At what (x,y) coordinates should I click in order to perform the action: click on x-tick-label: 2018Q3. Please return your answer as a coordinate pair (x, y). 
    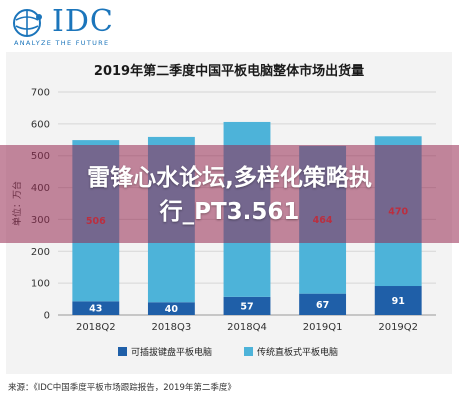
    Looking at the image, I should click on (172, 327).